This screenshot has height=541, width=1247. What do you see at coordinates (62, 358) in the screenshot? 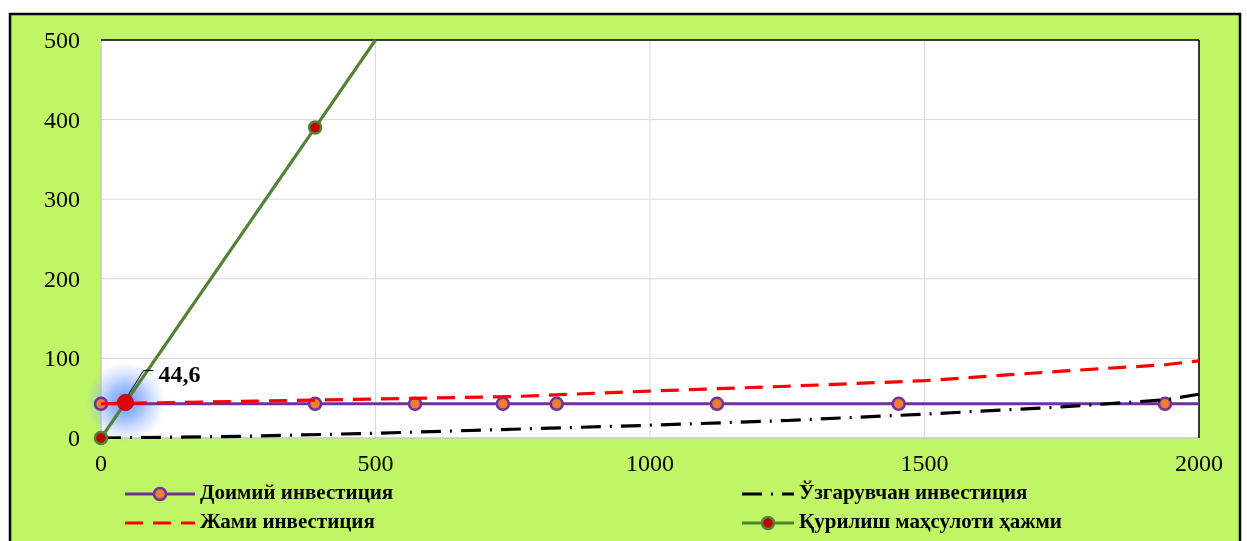
I see `y-tick-label: 100` at bounding box center [62, 358].